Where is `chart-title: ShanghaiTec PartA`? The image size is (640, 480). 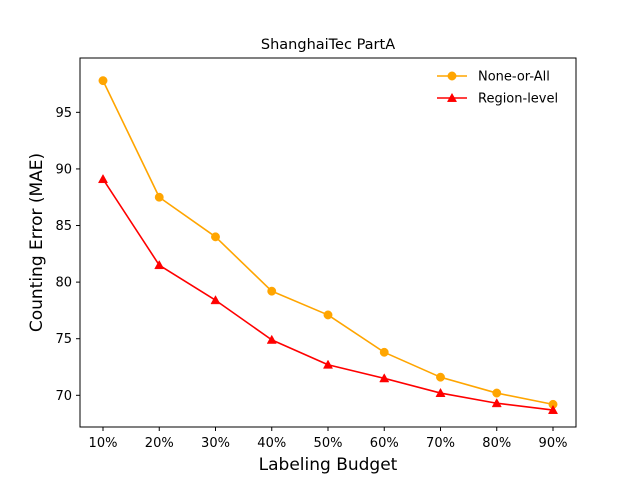 chart-title: ShanghaiTec PartA is located at coordinates (328, 45).